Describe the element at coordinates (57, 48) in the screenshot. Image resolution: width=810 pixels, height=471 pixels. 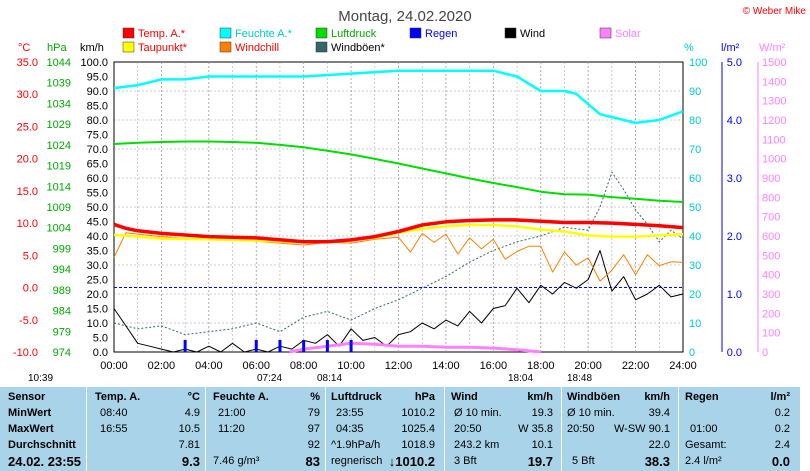
I see `pressure-axis-unit: hPa` at that location.